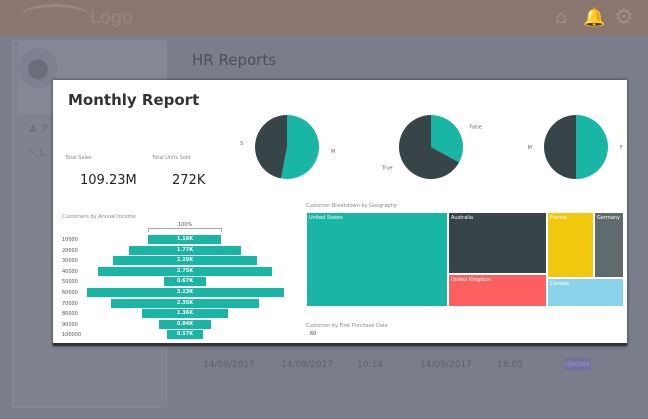  I want to click on funnel-bar: 1.77K, so click(185, 250).